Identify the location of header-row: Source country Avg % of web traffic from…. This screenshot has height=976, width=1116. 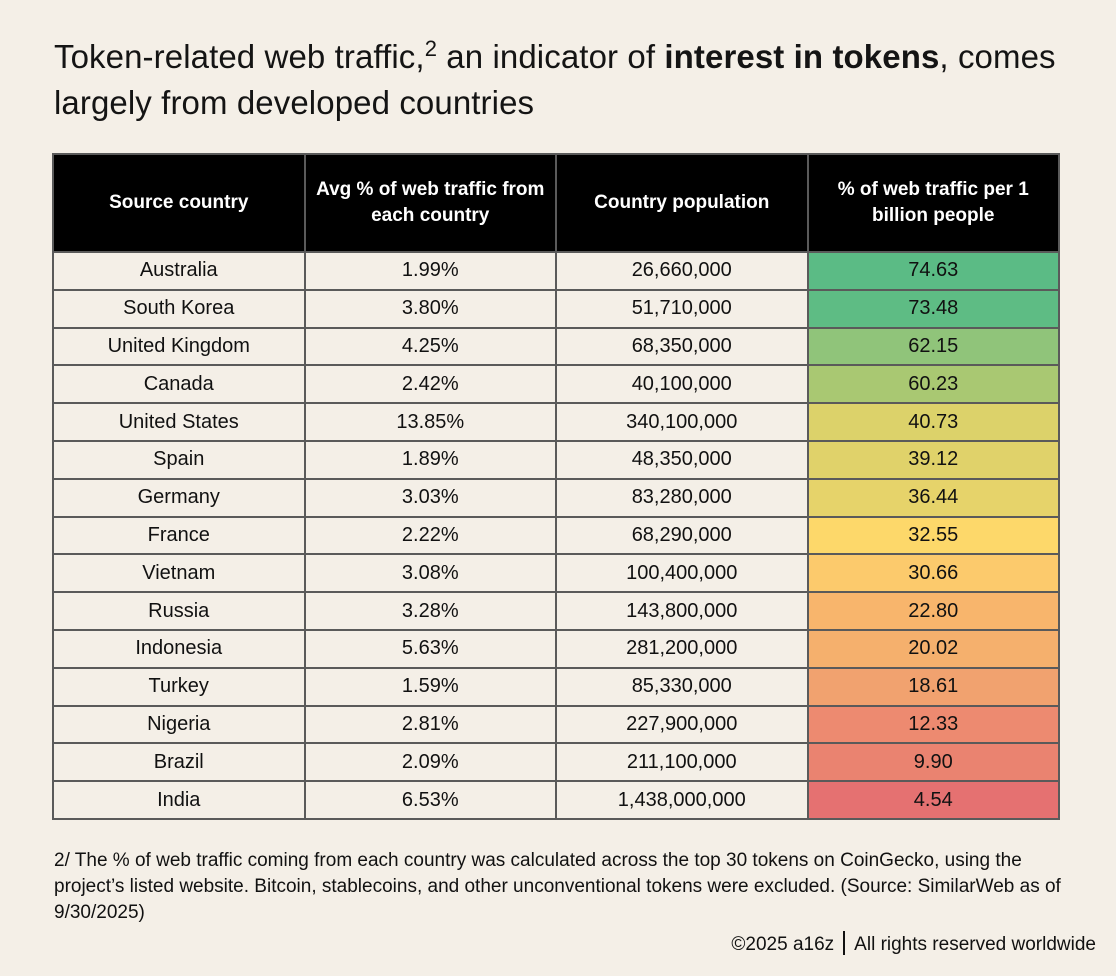
(556, 203).